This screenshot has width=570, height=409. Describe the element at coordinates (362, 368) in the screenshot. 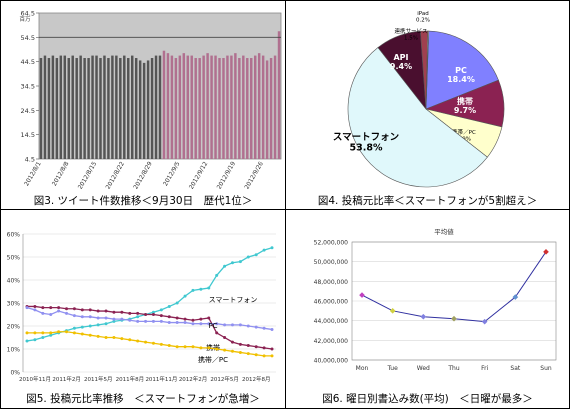

I see `x-tick-label: Mon` at that location.